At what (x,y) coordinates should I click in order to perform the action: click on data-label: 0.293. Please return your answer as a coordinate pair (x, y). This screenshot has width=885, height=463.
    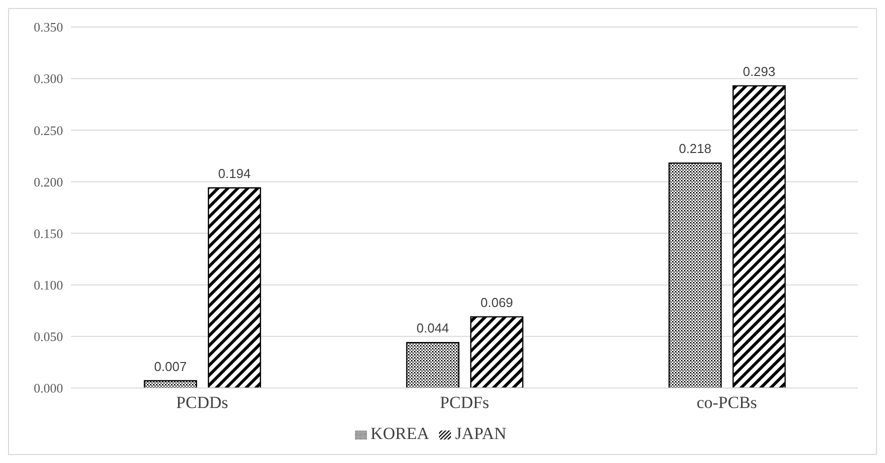
    Looking at the image, I should click on (759, 71).